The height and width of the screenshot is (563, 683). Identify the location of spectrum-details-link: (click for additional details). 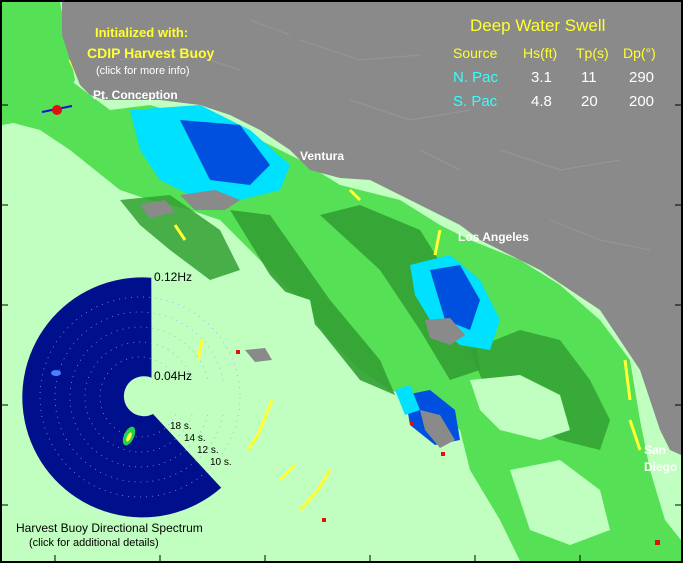
(94, 543).